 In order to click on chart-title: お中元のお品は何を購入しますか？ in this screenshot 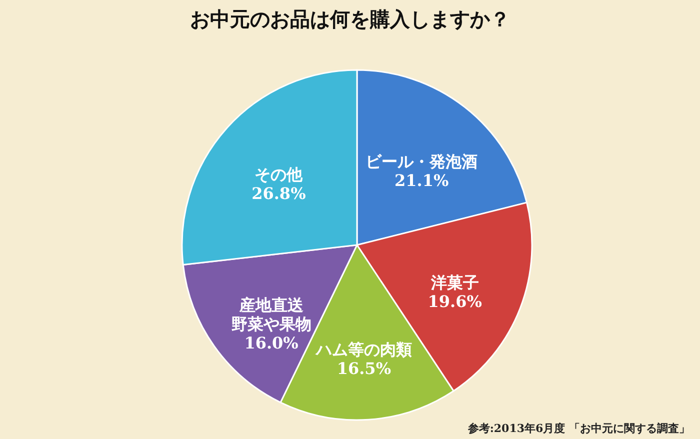, I will do `click(350, 19)`.